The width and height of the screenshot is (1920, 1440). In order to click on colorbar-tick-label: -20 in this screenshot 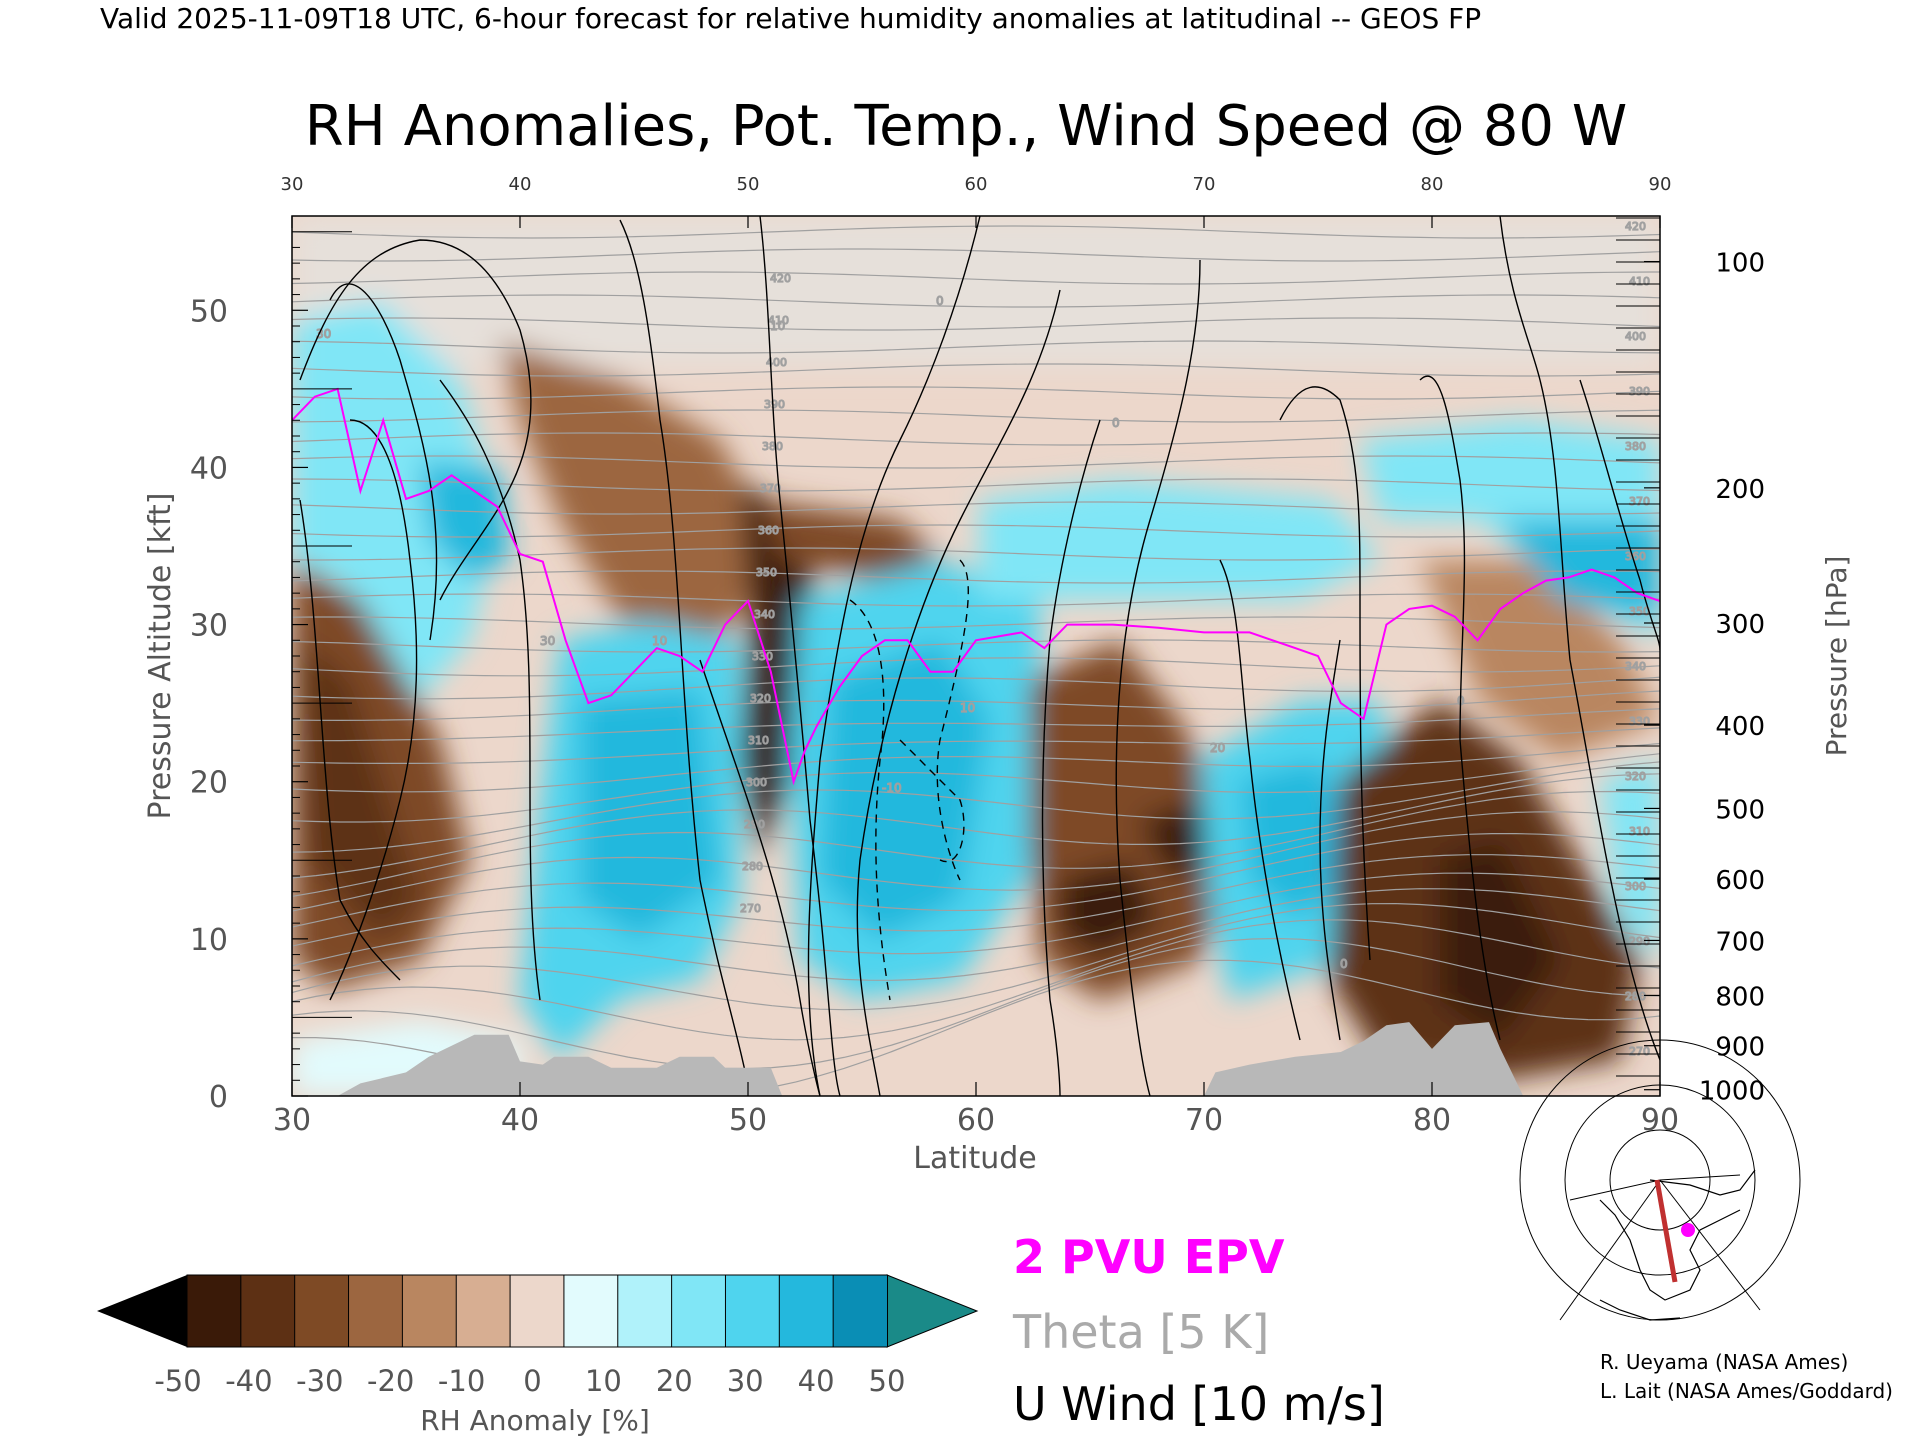, I will do `click(390, 1381)`.